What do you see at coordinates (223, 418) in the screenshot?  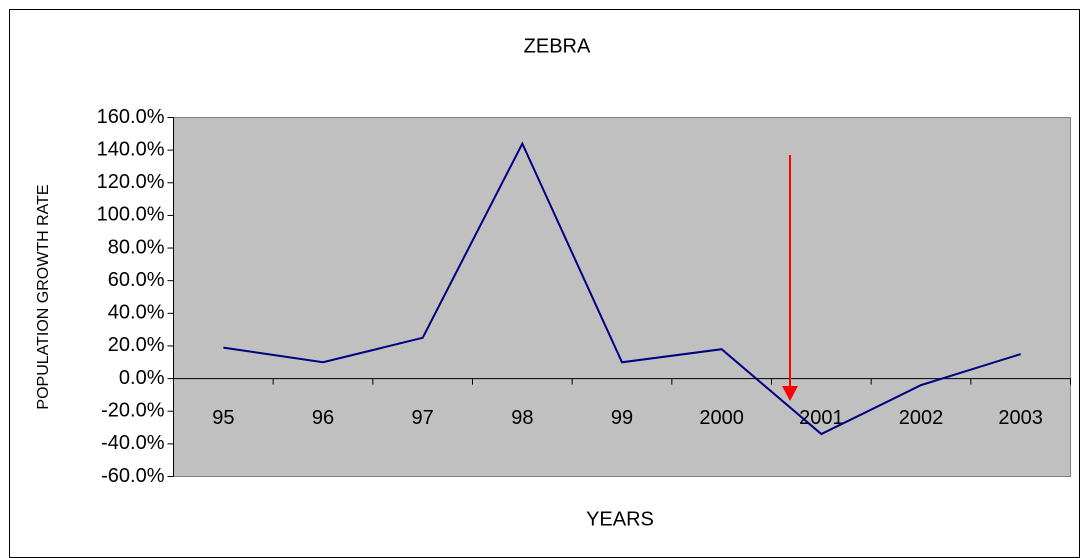 I see `x-tick-label: 95` at bounding box center [223, 418].